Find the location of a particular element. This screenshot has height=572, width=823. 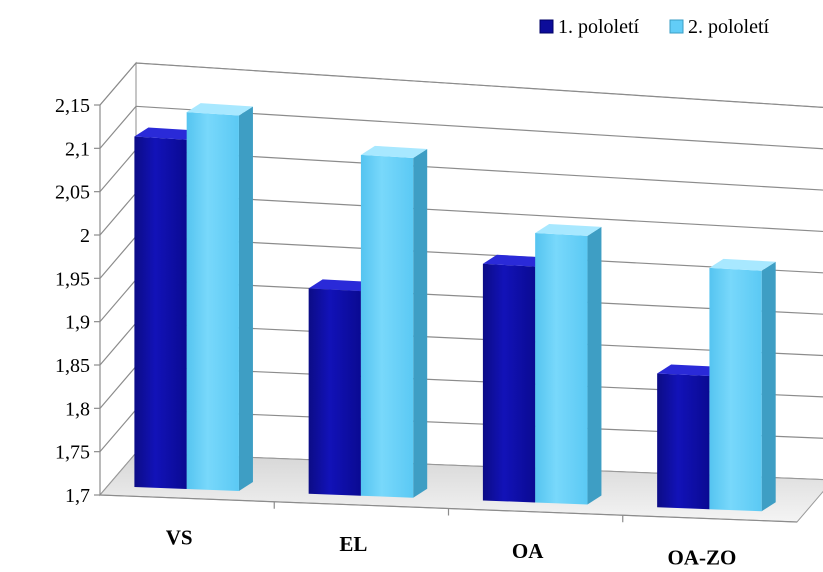

bar-2-EL is located at coordinates (394, 321).